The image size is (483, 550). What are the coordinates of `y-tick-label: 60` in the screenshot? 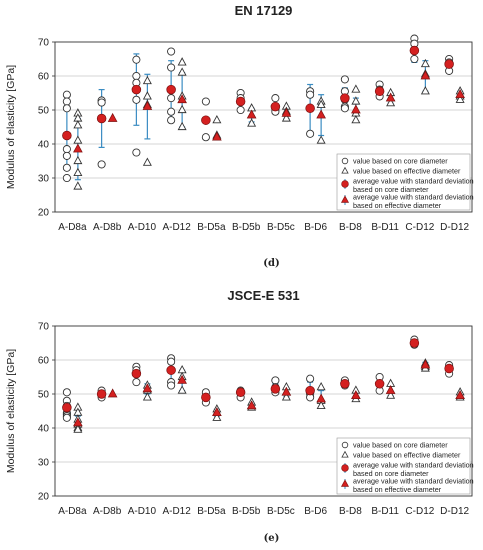 It's located at (44, 361).